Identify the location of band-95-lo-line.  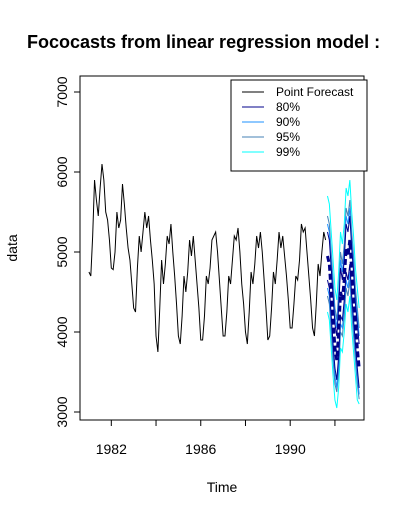
(343, 339).